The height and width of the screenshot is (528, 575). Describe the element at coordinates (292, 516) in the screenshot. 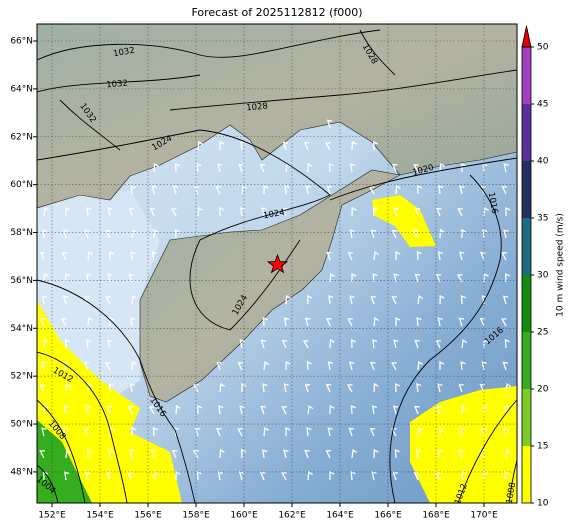

I see `lon-tick-label: 162°E` at that location.